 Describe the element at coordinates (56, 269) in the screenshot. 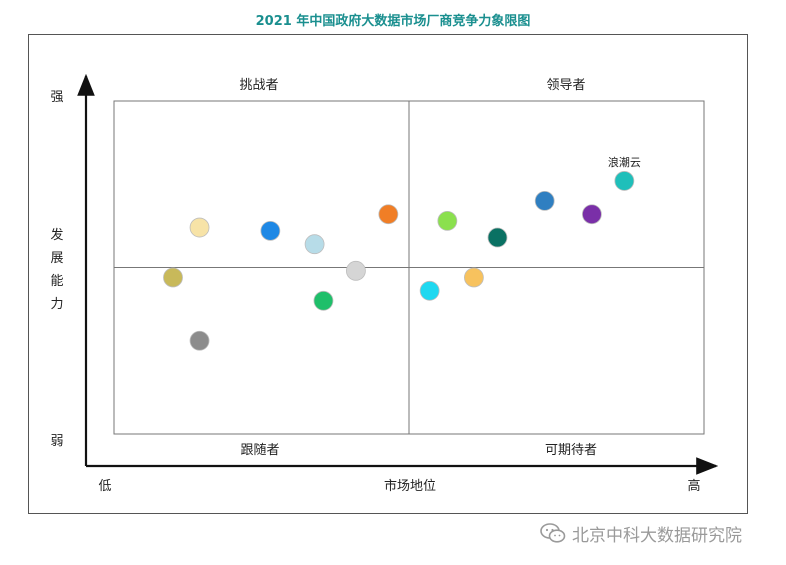

I see `y-axis-title: 发展能力` at that location.